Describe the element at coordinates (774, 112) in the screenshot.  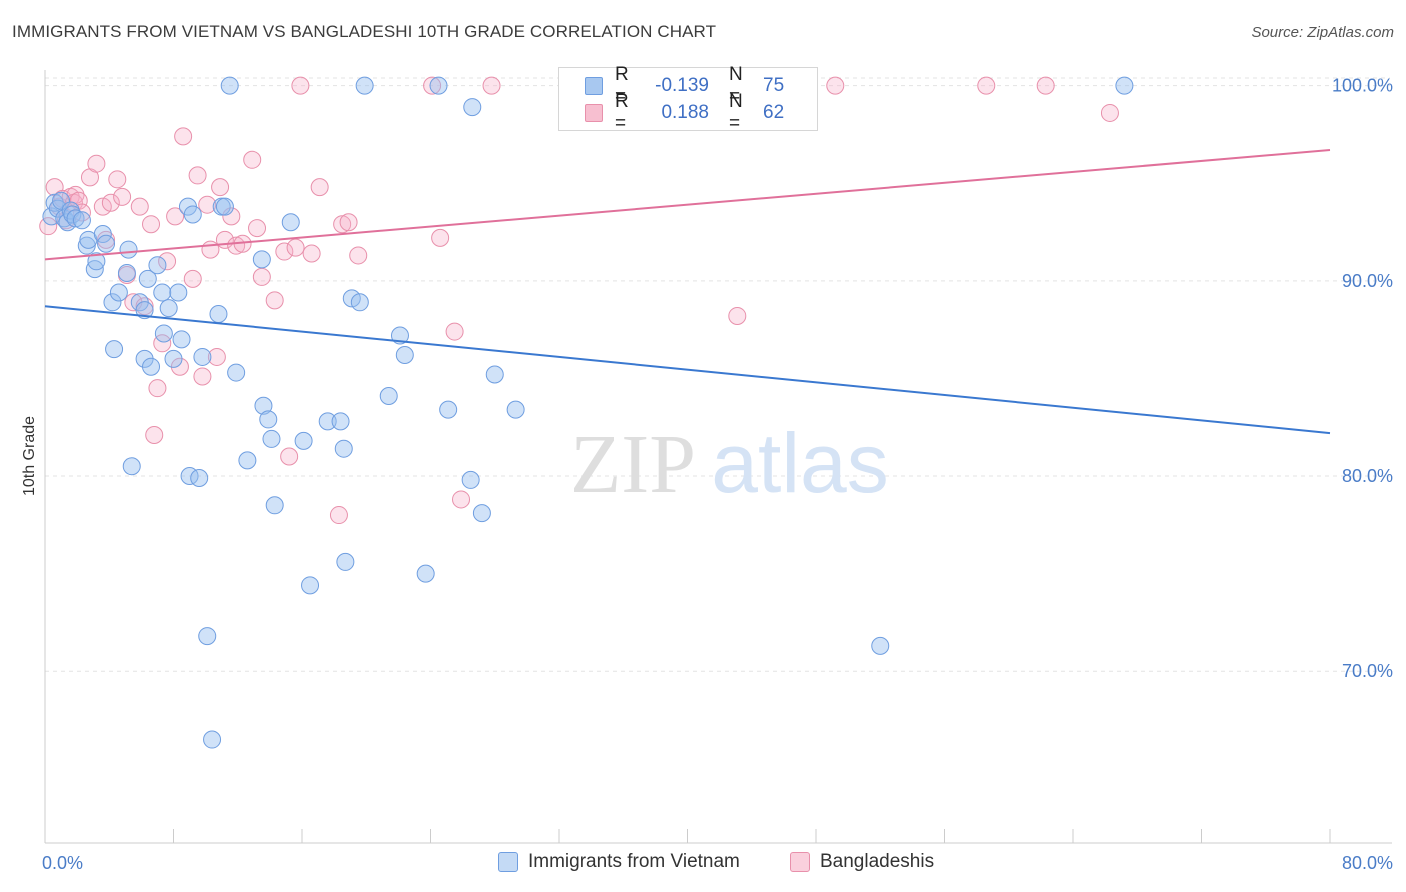
I see `legend-n-value: 62` at that location.